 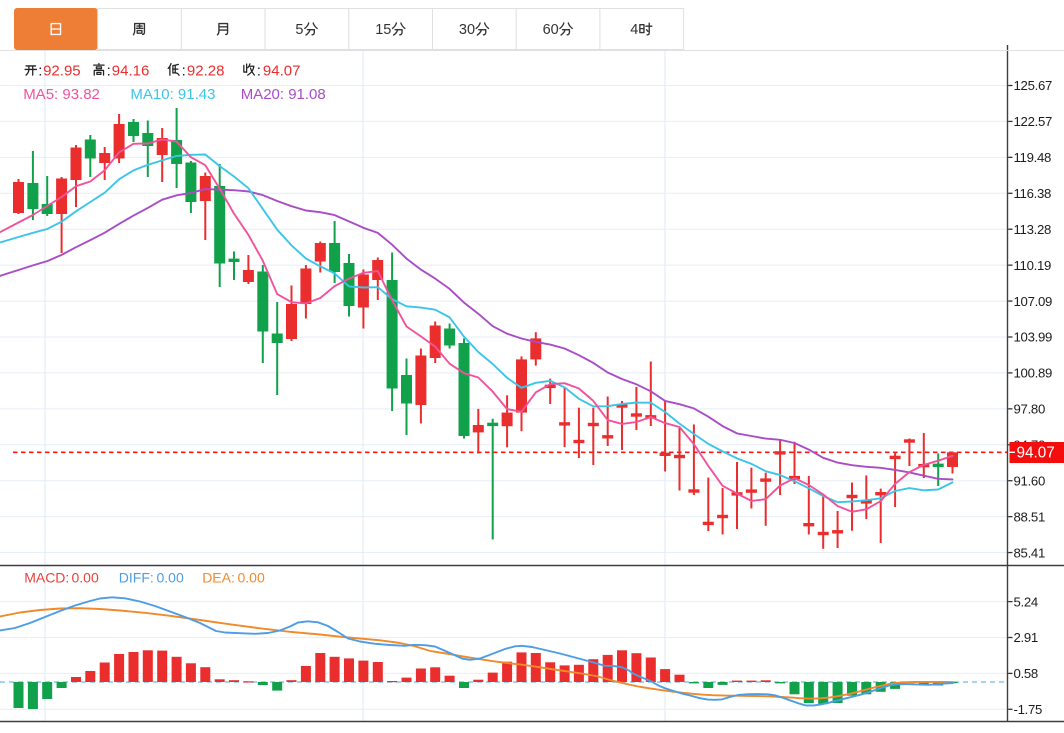 I want to click on svg-text: 0.58, so click(x=1026, y=673).